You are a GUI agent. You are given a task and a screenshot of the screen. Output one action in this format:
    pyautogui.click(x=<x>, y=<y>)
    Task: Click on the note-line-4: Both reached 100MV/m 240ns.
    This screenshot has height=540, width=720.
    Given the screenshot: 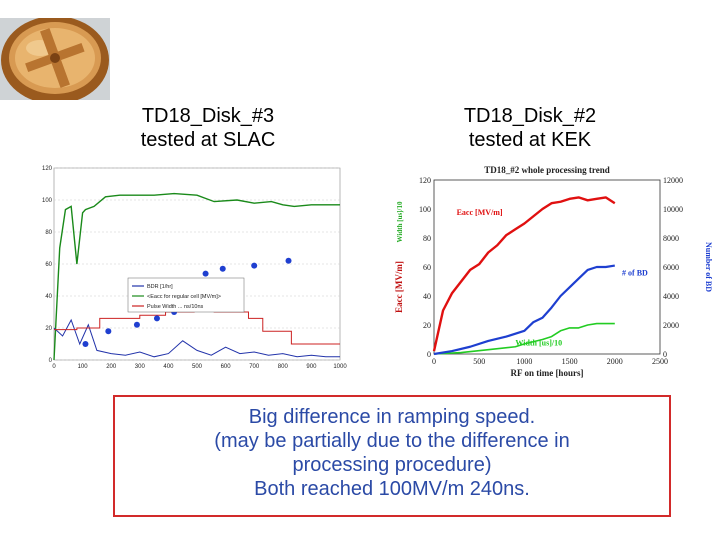 What is the action you would take?
    pyautogui.click(x=392, y=489)
    